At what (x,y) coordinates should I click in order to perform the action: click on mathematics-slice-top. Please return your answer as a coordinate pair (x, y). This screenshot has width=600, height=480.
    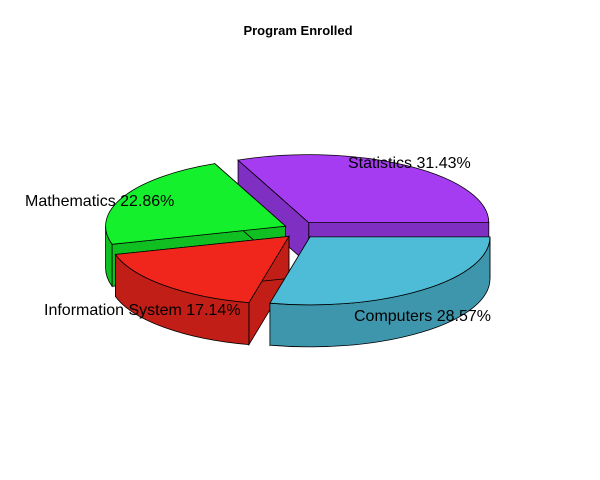
    Looking at the image, I should click on (196, 204).